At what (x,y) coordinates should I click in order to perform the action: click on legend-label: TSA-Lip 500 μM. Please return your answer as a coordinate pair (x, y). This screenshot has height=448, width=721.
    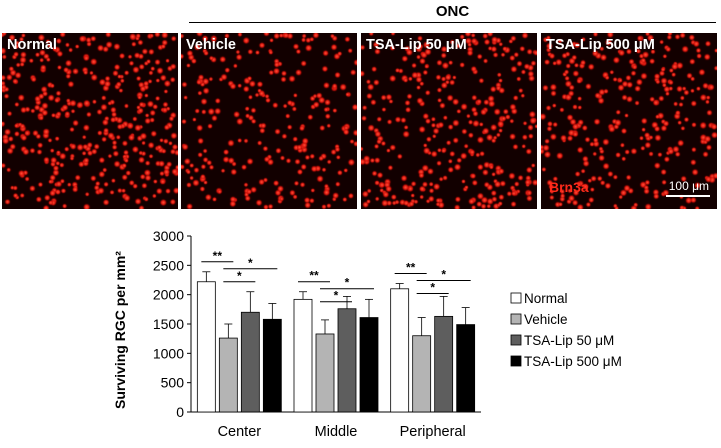
    Looking at the image, I should click on (573, 361).